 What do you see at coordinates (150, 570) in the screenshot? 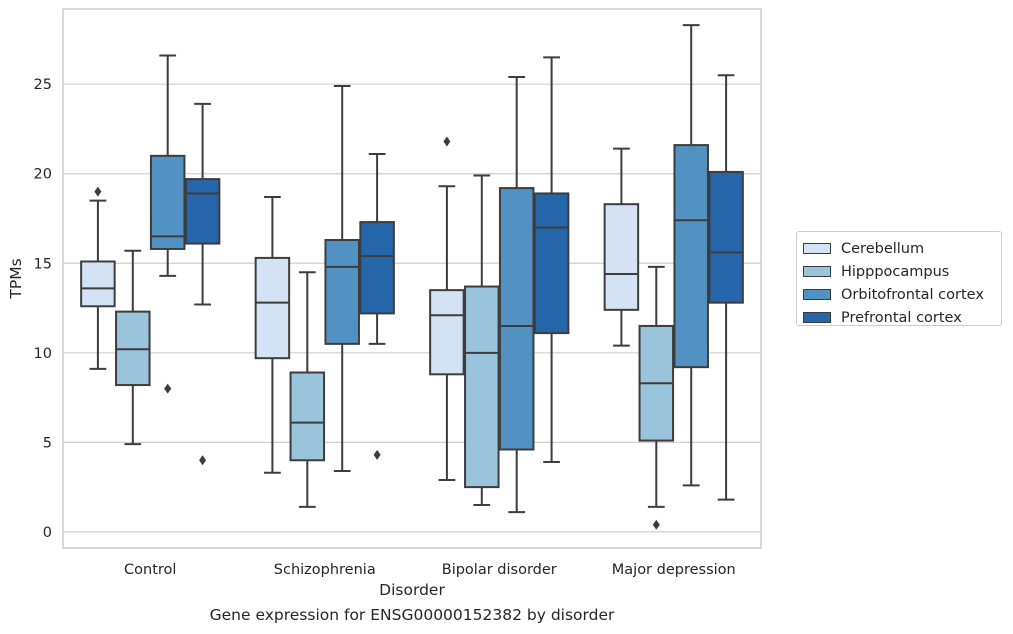
I see `x-tick-label: Control` at bounding box center [150, 570].